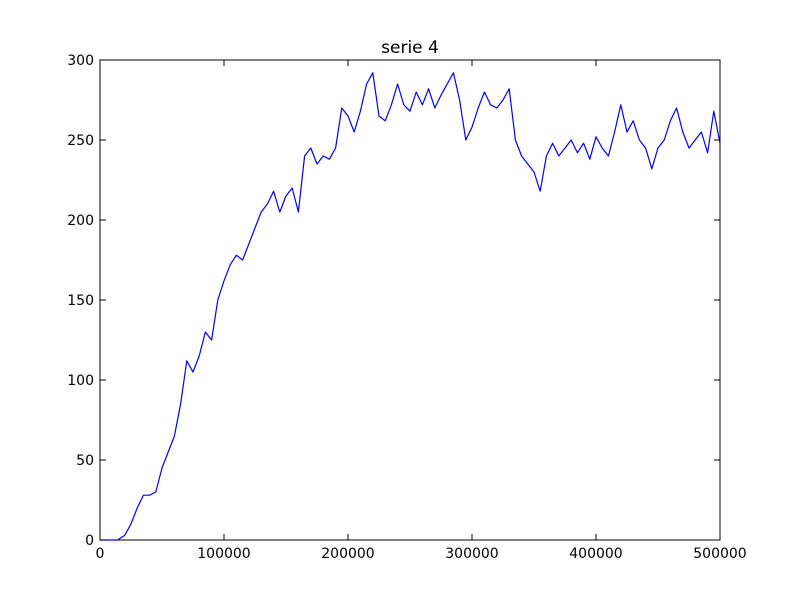  What do you see at coordinates (100, 554) in the screenshot?
I see `x-tick-label: 0` at bounding box center [100, 554].